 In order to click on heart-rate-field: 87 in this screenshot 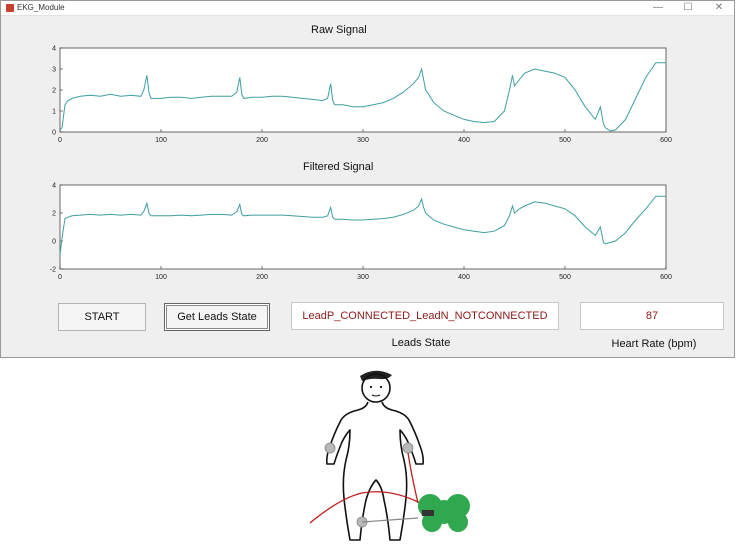, I will do `click(652, 316)`.